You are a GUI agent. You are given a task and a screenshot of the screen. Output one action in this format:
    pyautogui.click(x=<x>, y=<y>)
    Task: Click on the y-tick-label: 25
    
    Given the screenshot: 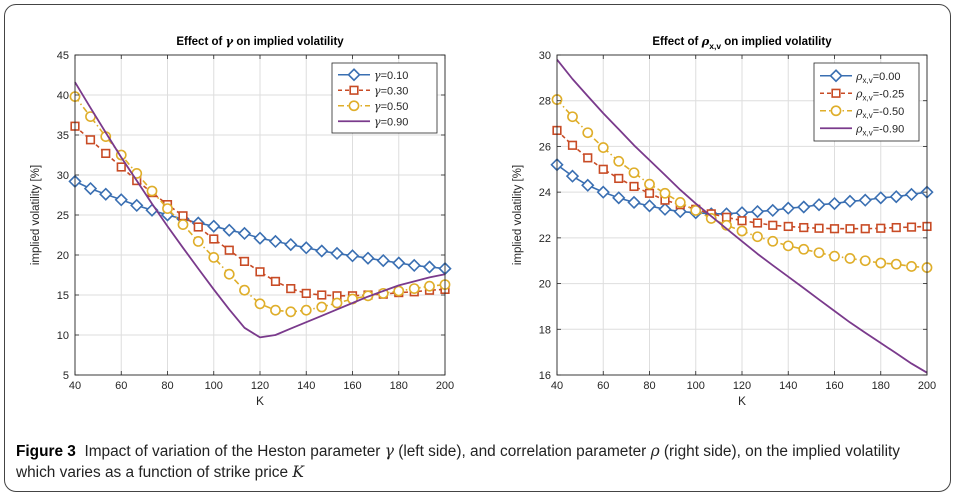 What is the action you would take?
    pyautogui.click(x=63, y=216)
    